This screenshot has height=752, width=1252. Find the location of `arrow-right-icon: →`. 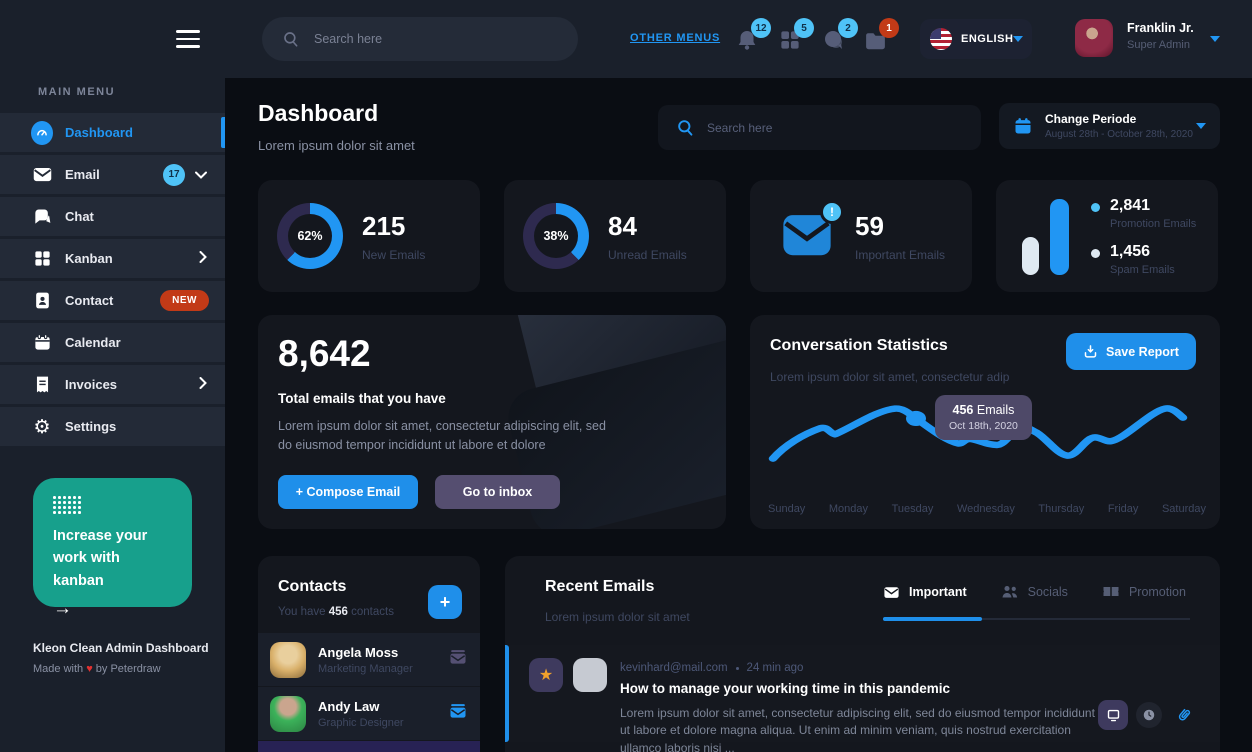

arrow-right-icon: → is located at coordinates (62, 609).